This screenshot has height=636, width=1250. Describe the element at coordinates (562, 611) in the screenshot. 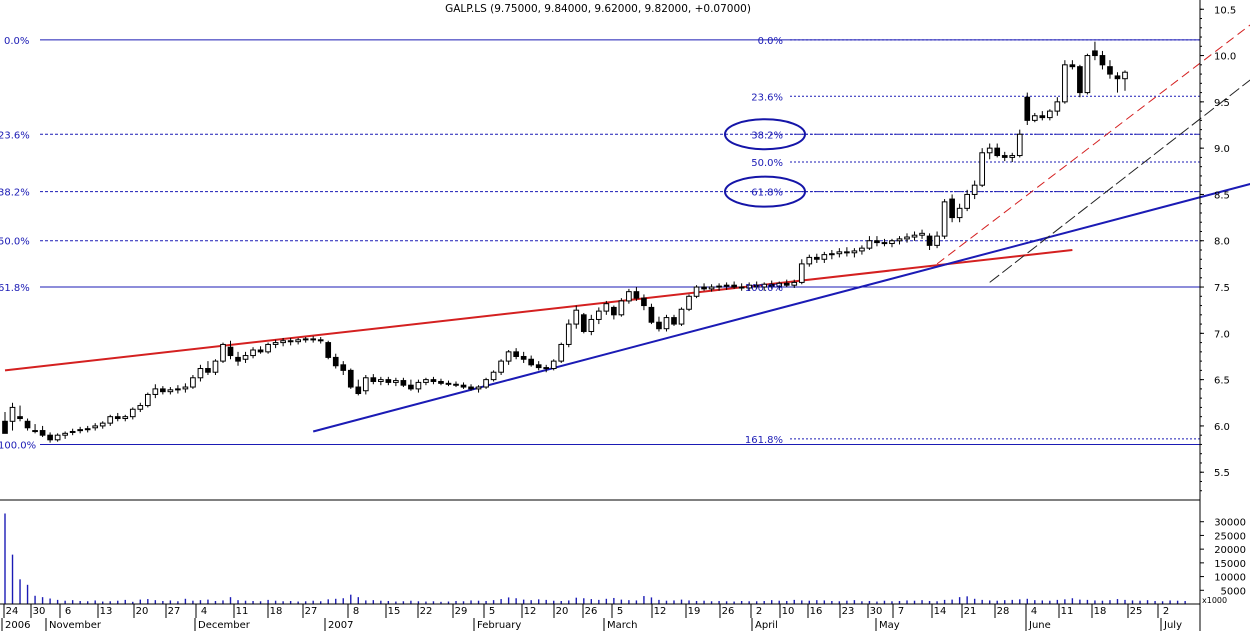

I see `day-label: 20` at that location.